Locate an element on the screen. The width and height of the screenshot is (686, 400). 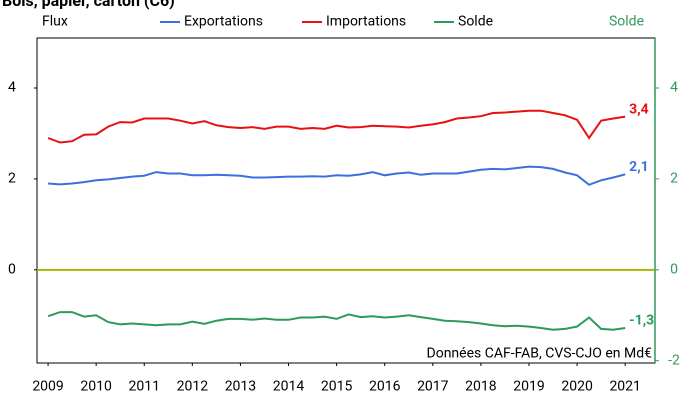
x-tick-label: 2017 is located at coordinates (433, 387).